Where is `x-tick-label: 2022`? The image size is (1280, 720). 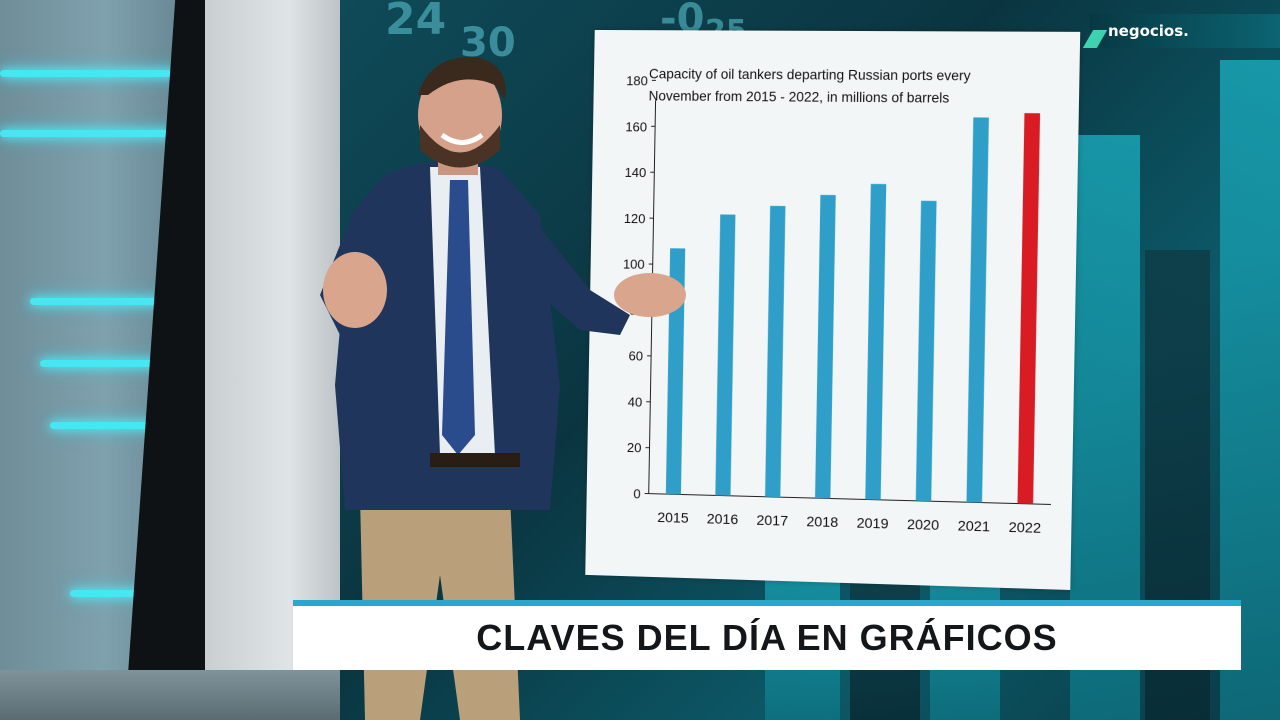
x-tick-label: 2022 is located at coordinates (1025, 527).